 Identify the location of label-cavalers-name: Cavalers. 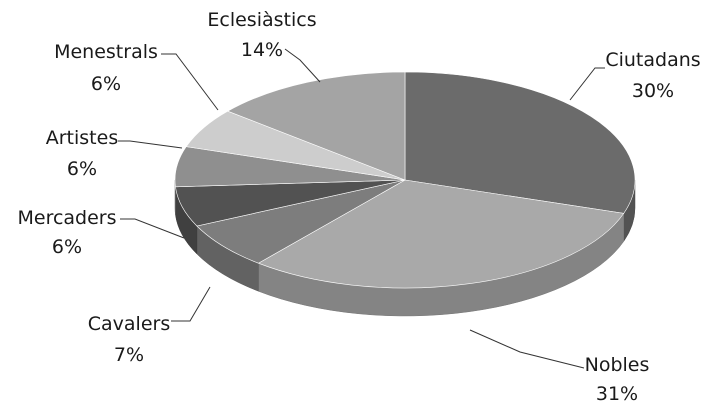
(129, 324).